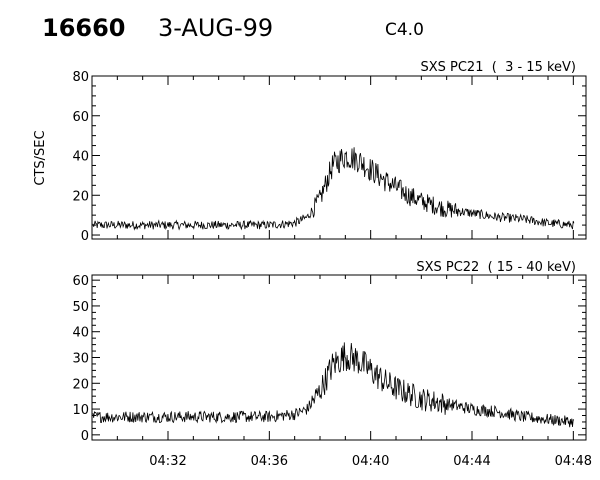  What do you see at coordinates (471, 461) in the screenshot?
I see `x-tick-label: 04:44` at bounding box center [471, 461].